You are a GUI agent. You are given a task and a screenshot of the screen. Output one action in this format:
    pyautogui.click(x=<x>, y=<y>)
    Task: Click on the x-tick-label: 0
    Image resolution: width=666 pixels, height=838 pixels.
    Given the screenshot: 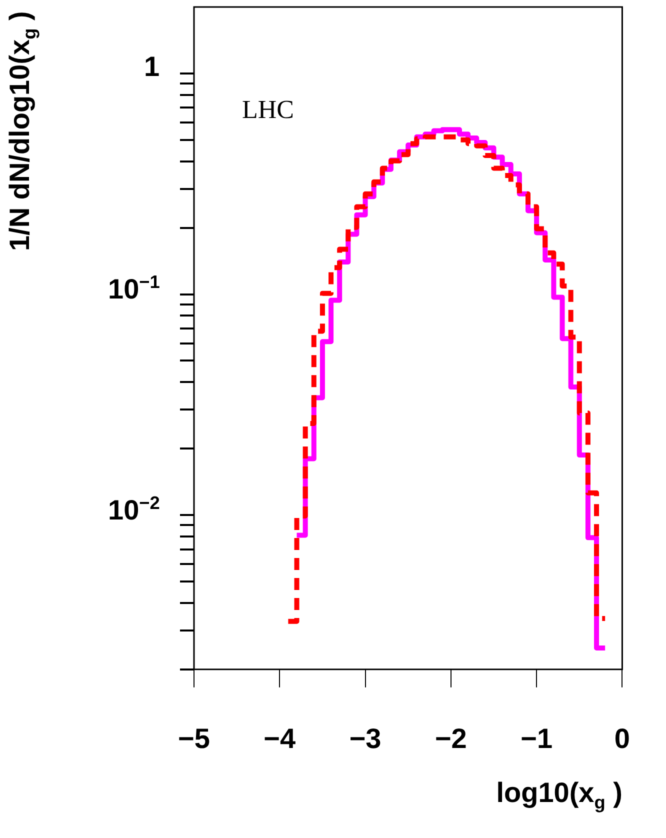 What is the action you would take?
    pyautogui.click(x=622, y=738)
    